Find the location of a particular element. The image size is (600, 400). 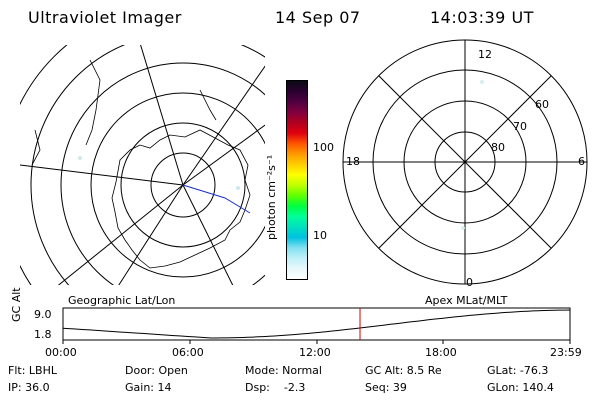

altitude-ylabel: GC Alt is located at coordinates (16, 304).